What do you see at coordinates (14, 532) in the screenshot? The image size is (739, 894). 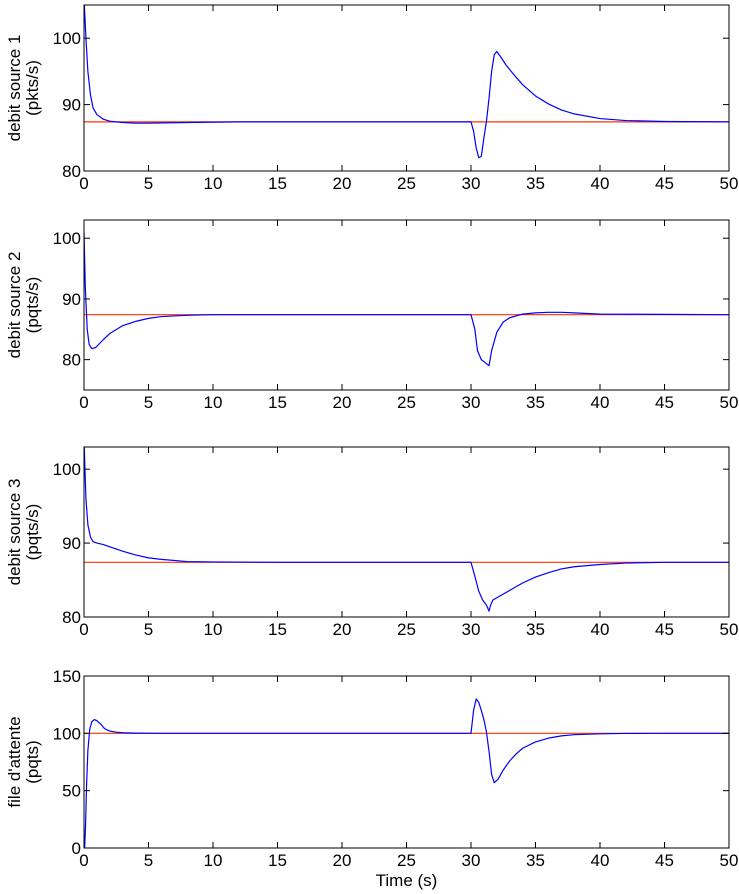 I see `y-axis-label-line: debit source 3` at bounding box center [14, 532].